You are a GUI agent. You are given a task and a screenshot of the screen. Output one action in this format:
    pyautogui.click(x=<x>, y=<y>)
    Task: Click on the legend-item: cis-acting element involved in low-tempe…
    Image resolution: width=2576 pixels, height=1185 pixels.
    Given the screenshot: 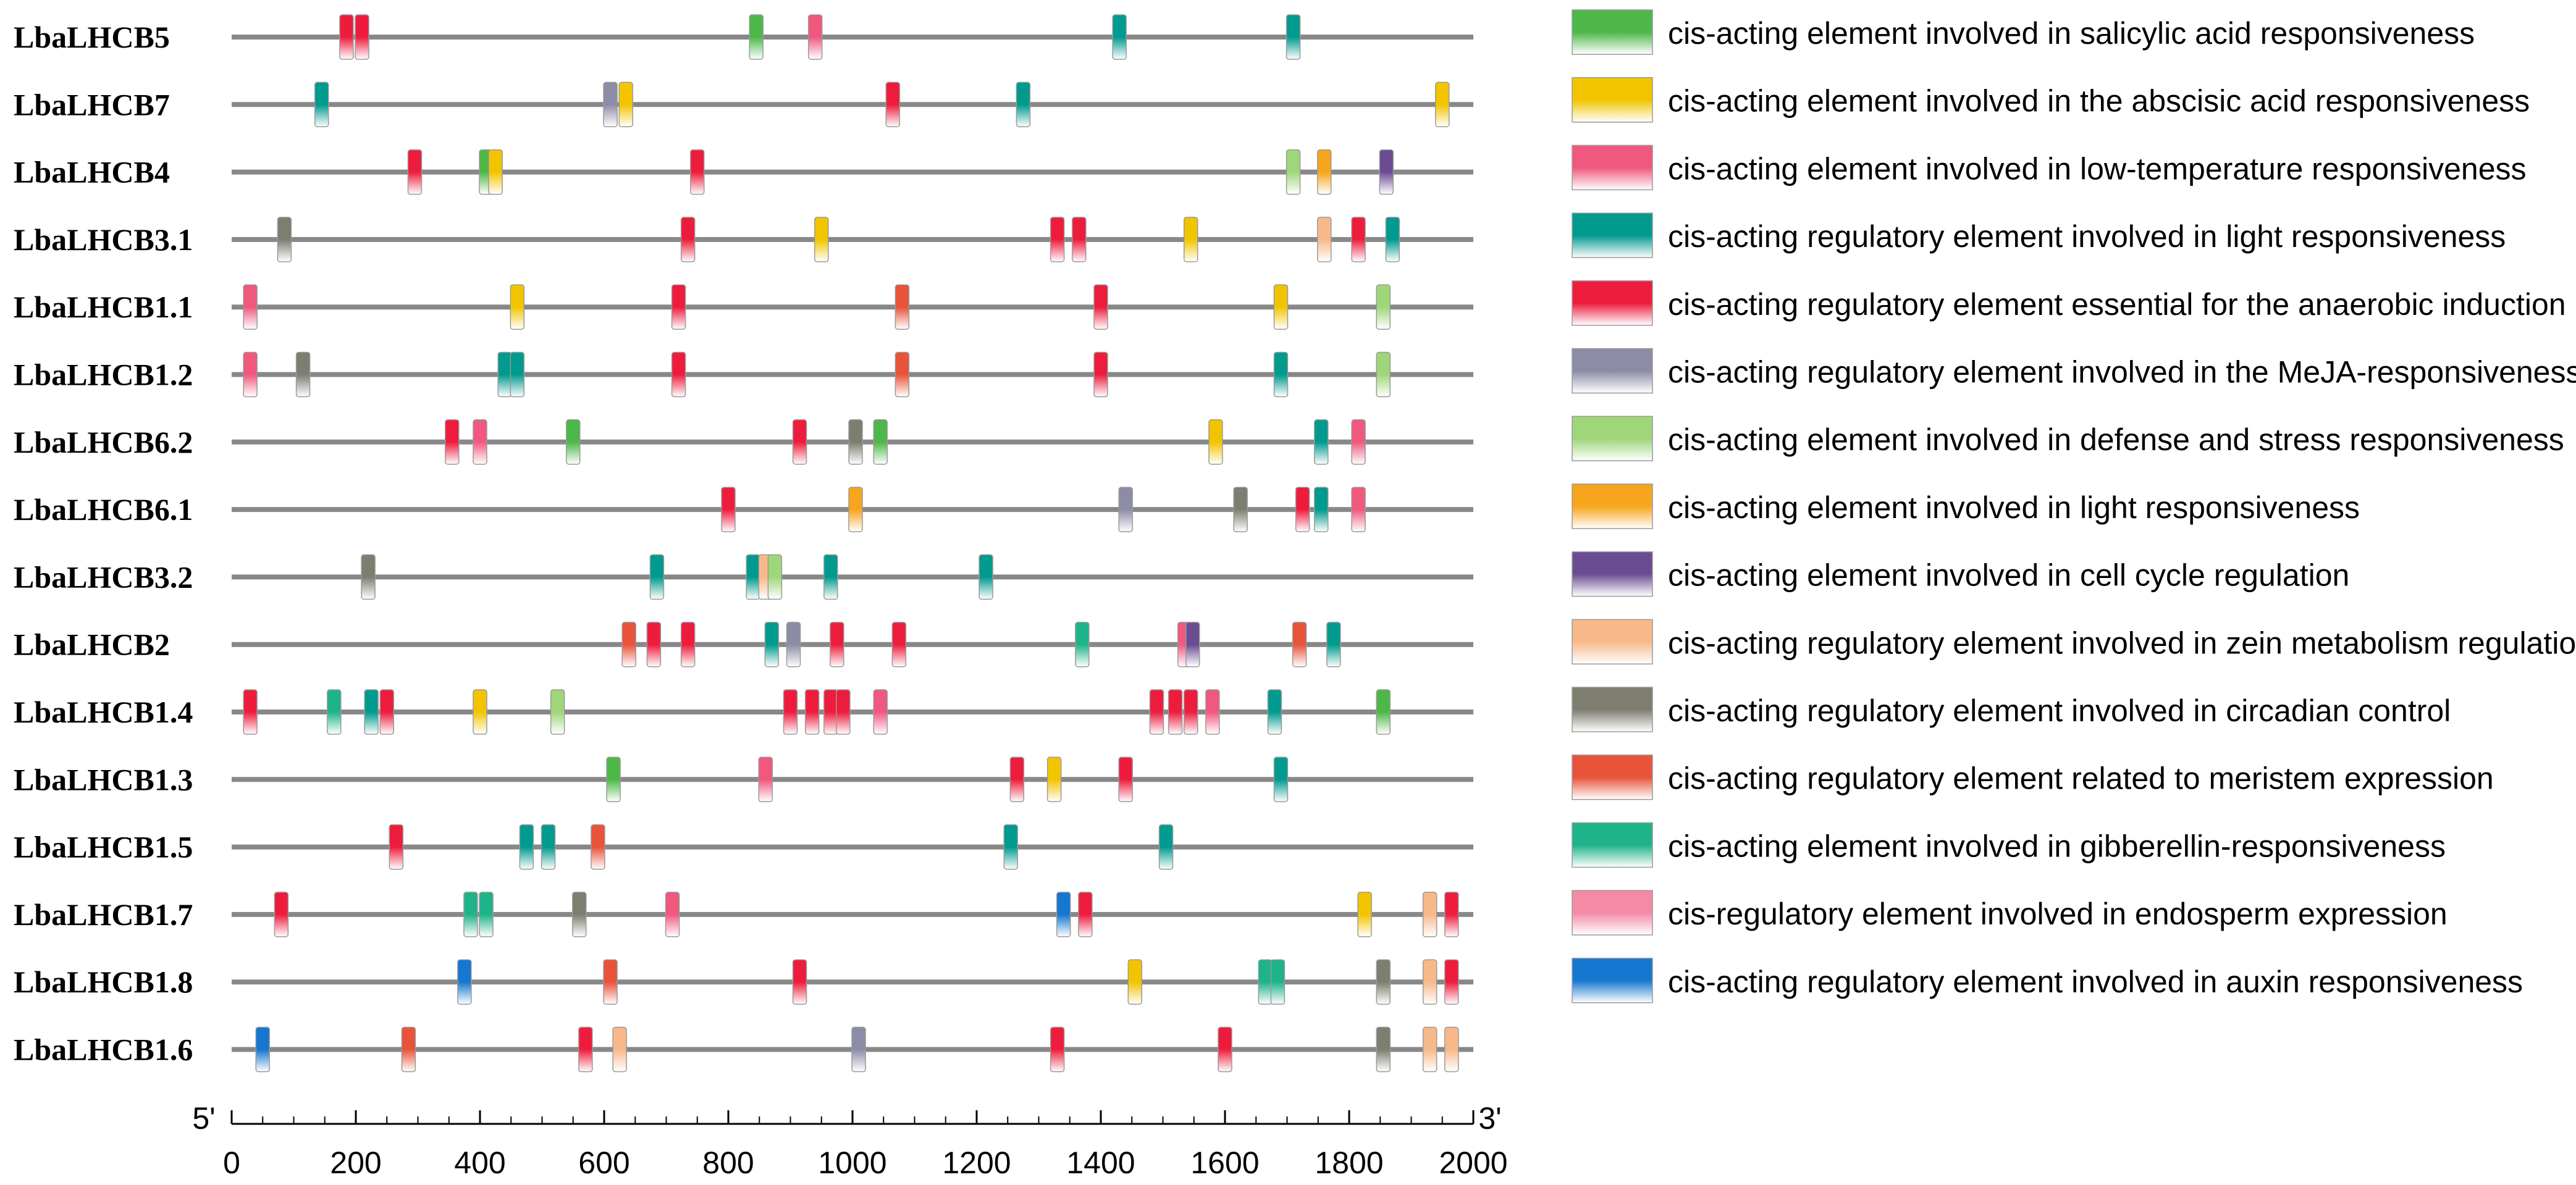 What is the action you would take?
    pyautogui.click(x=2049, y=167)
    